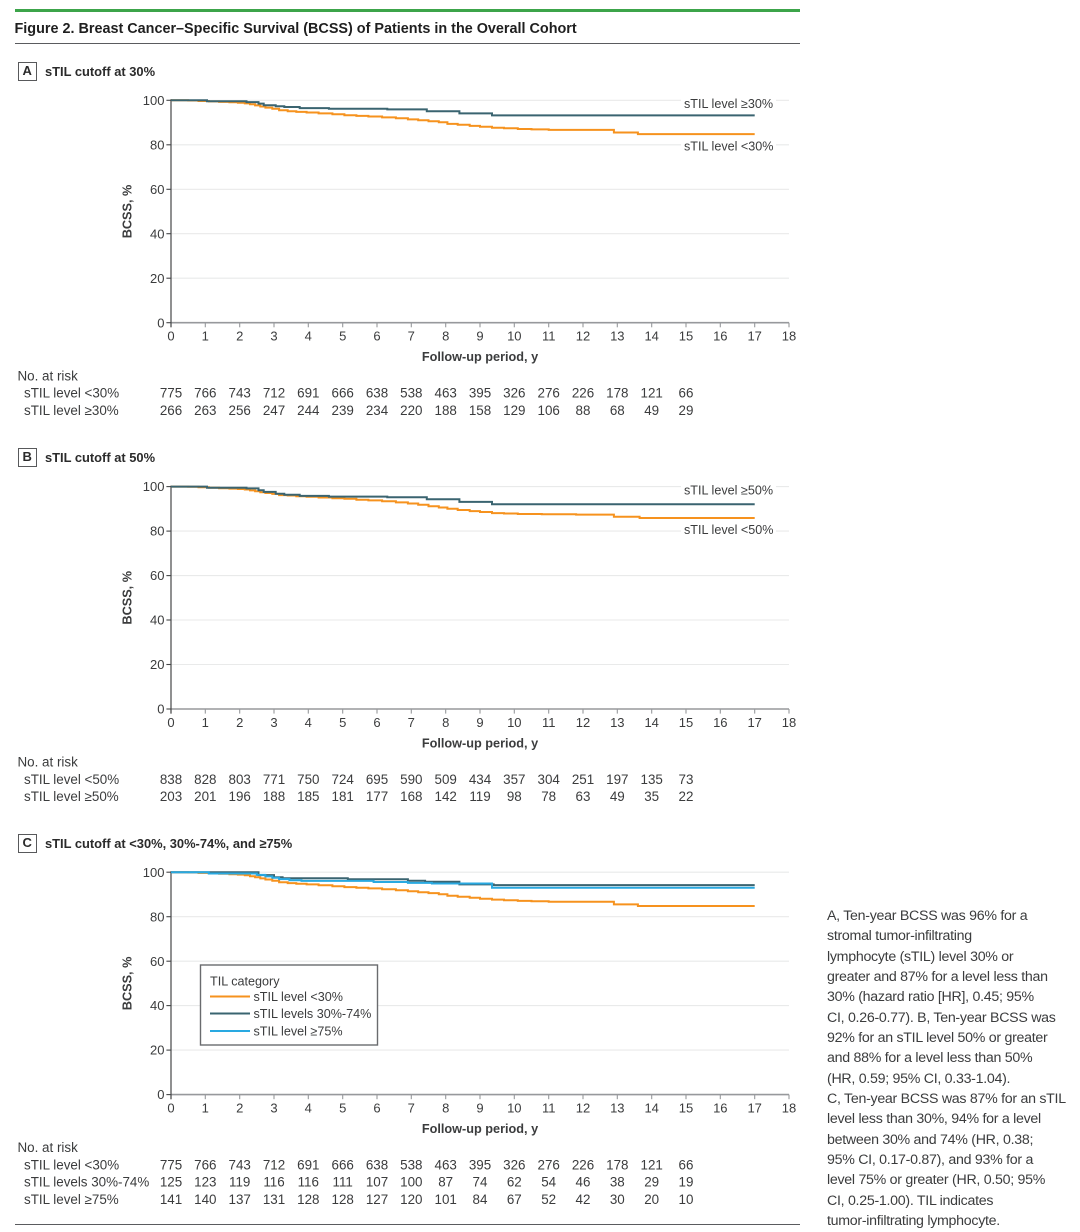 The image size is (1080, 1232). What do you see at coordinates (205, 336) in the screenshot?
I see `svg-text: 1` at bounding box center [205, 336].